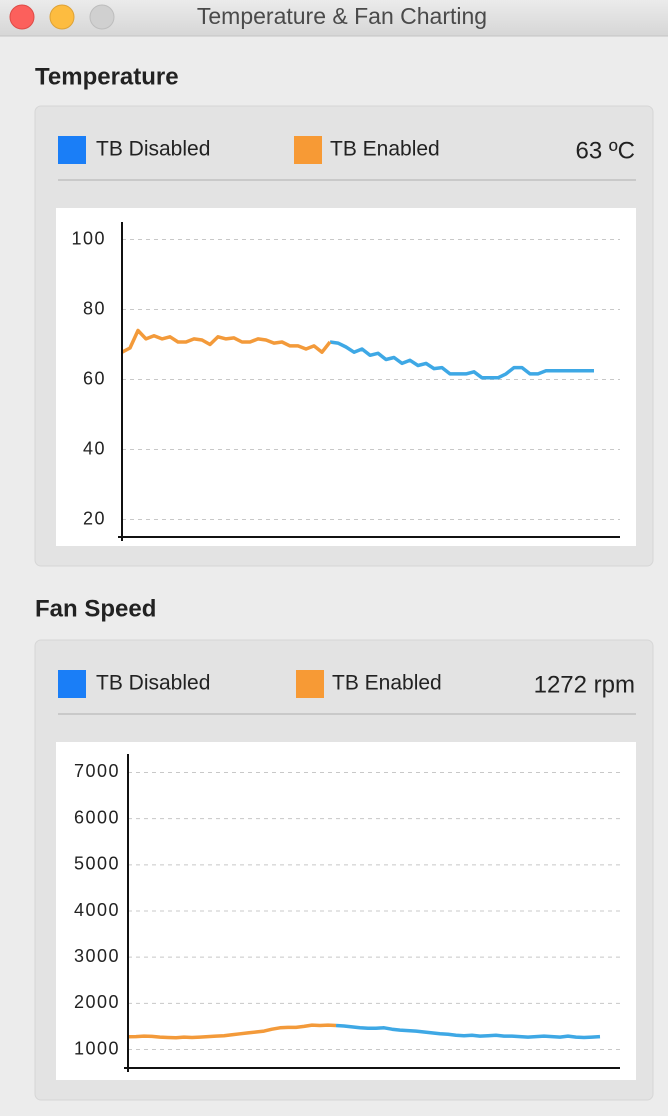 The height and width of the screenshot is (1116, 668). I want to click on y-tick-label: 40, so click(94, 448).